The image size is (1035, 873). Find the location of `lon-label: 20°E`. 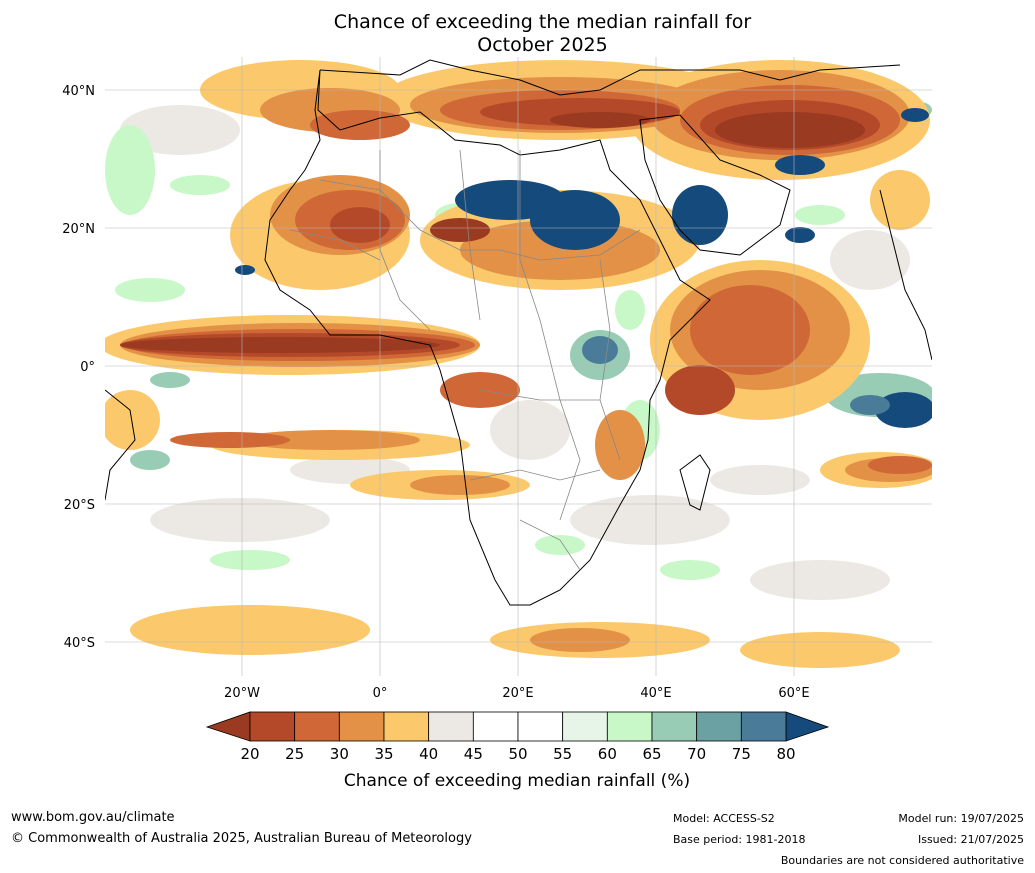

lon-label: 20°E is located at coordinates (517, 693).